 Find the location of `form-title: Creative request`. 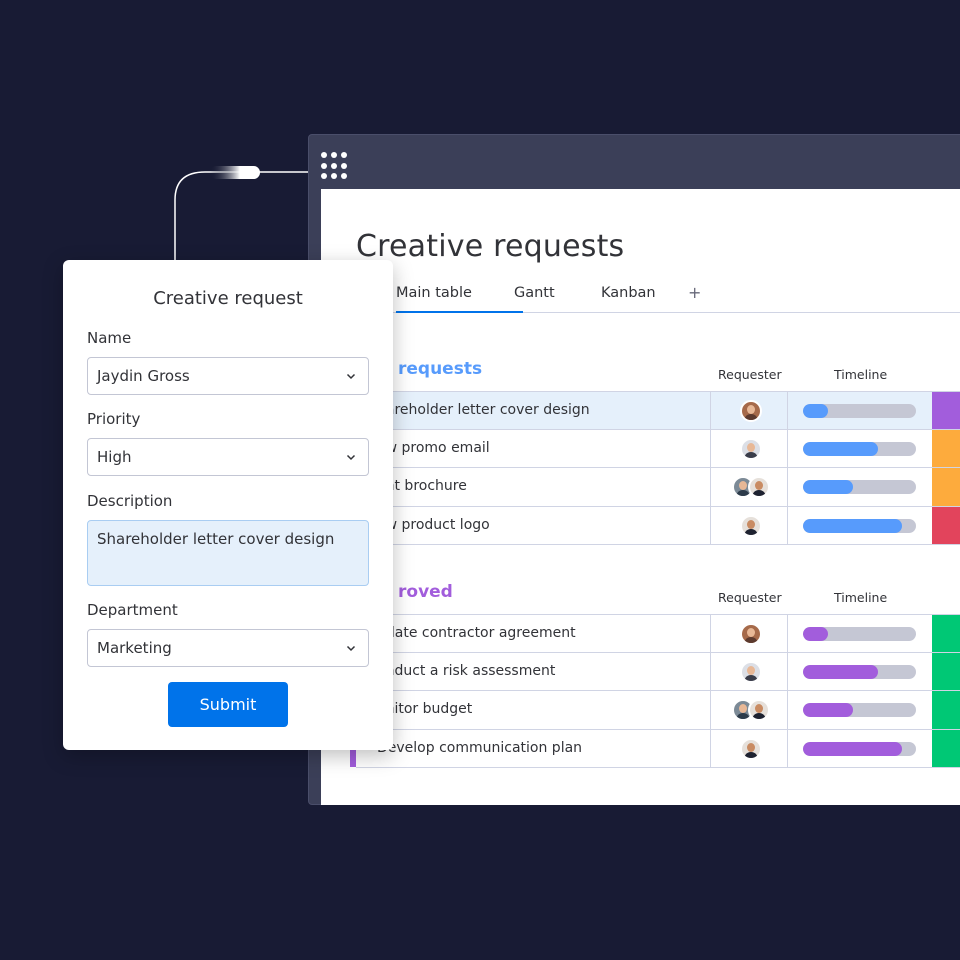

form-title: Creative request is located at coordinates (228, 298).